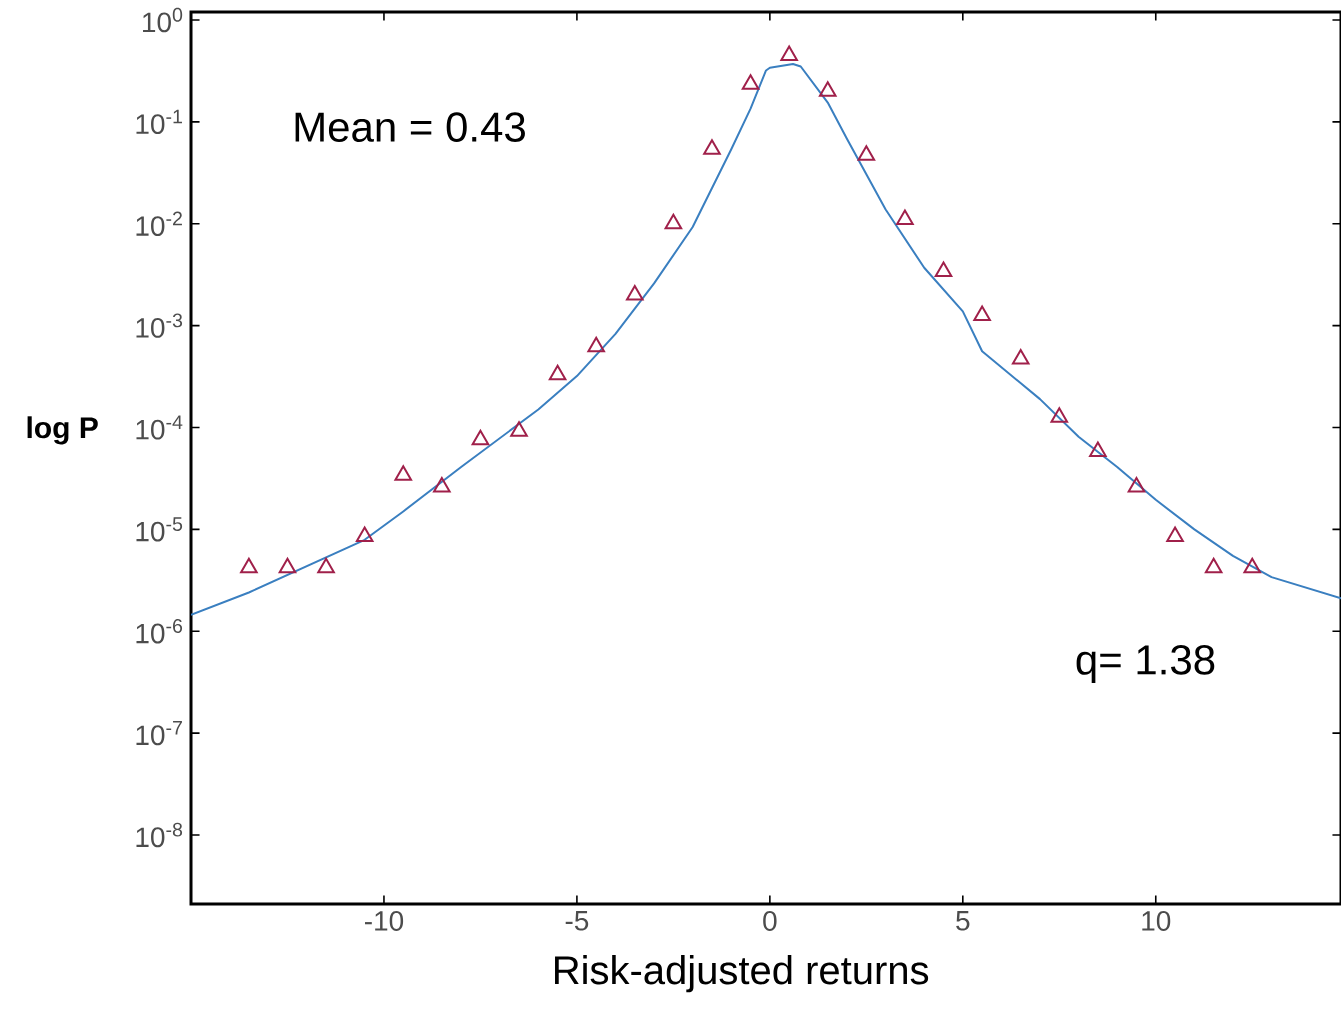 Image resolution: width=1341 pixels, height=1028 pixels. I want to click on x-tick-label: -5, so click(577, 921).